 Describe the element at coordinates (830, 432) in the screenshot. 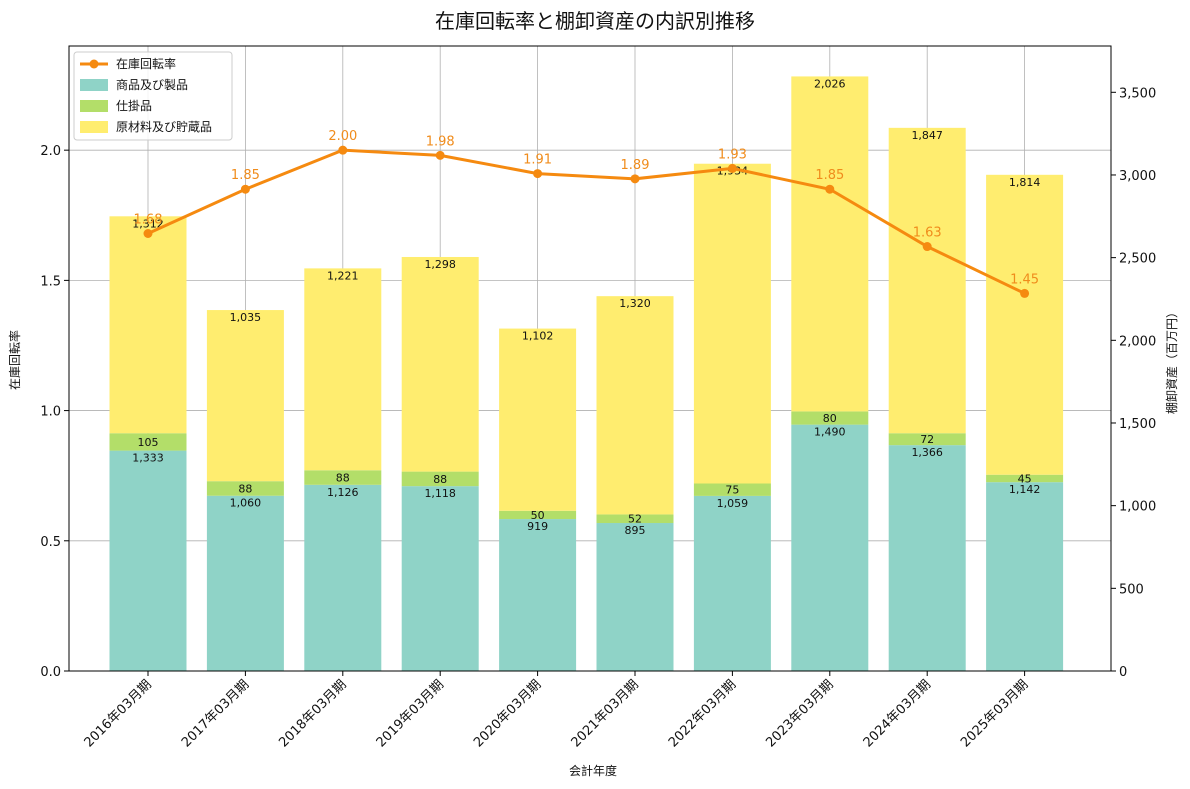

I see `bar-data-label: 1,490` at that location.